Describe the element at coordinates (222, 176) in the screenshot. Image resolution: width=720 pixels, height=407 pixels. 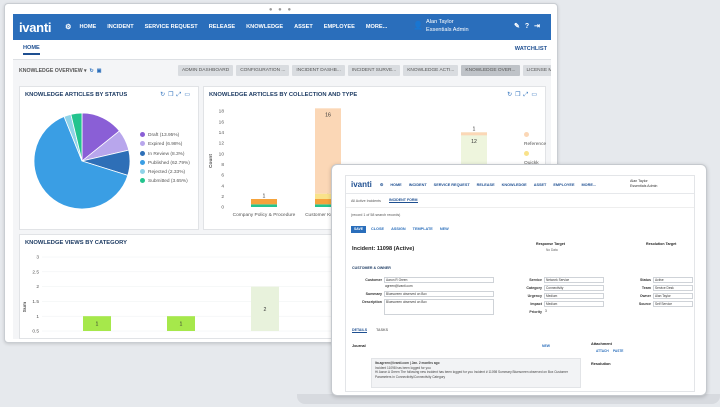
I see `y-tick-label: 6` at that location.